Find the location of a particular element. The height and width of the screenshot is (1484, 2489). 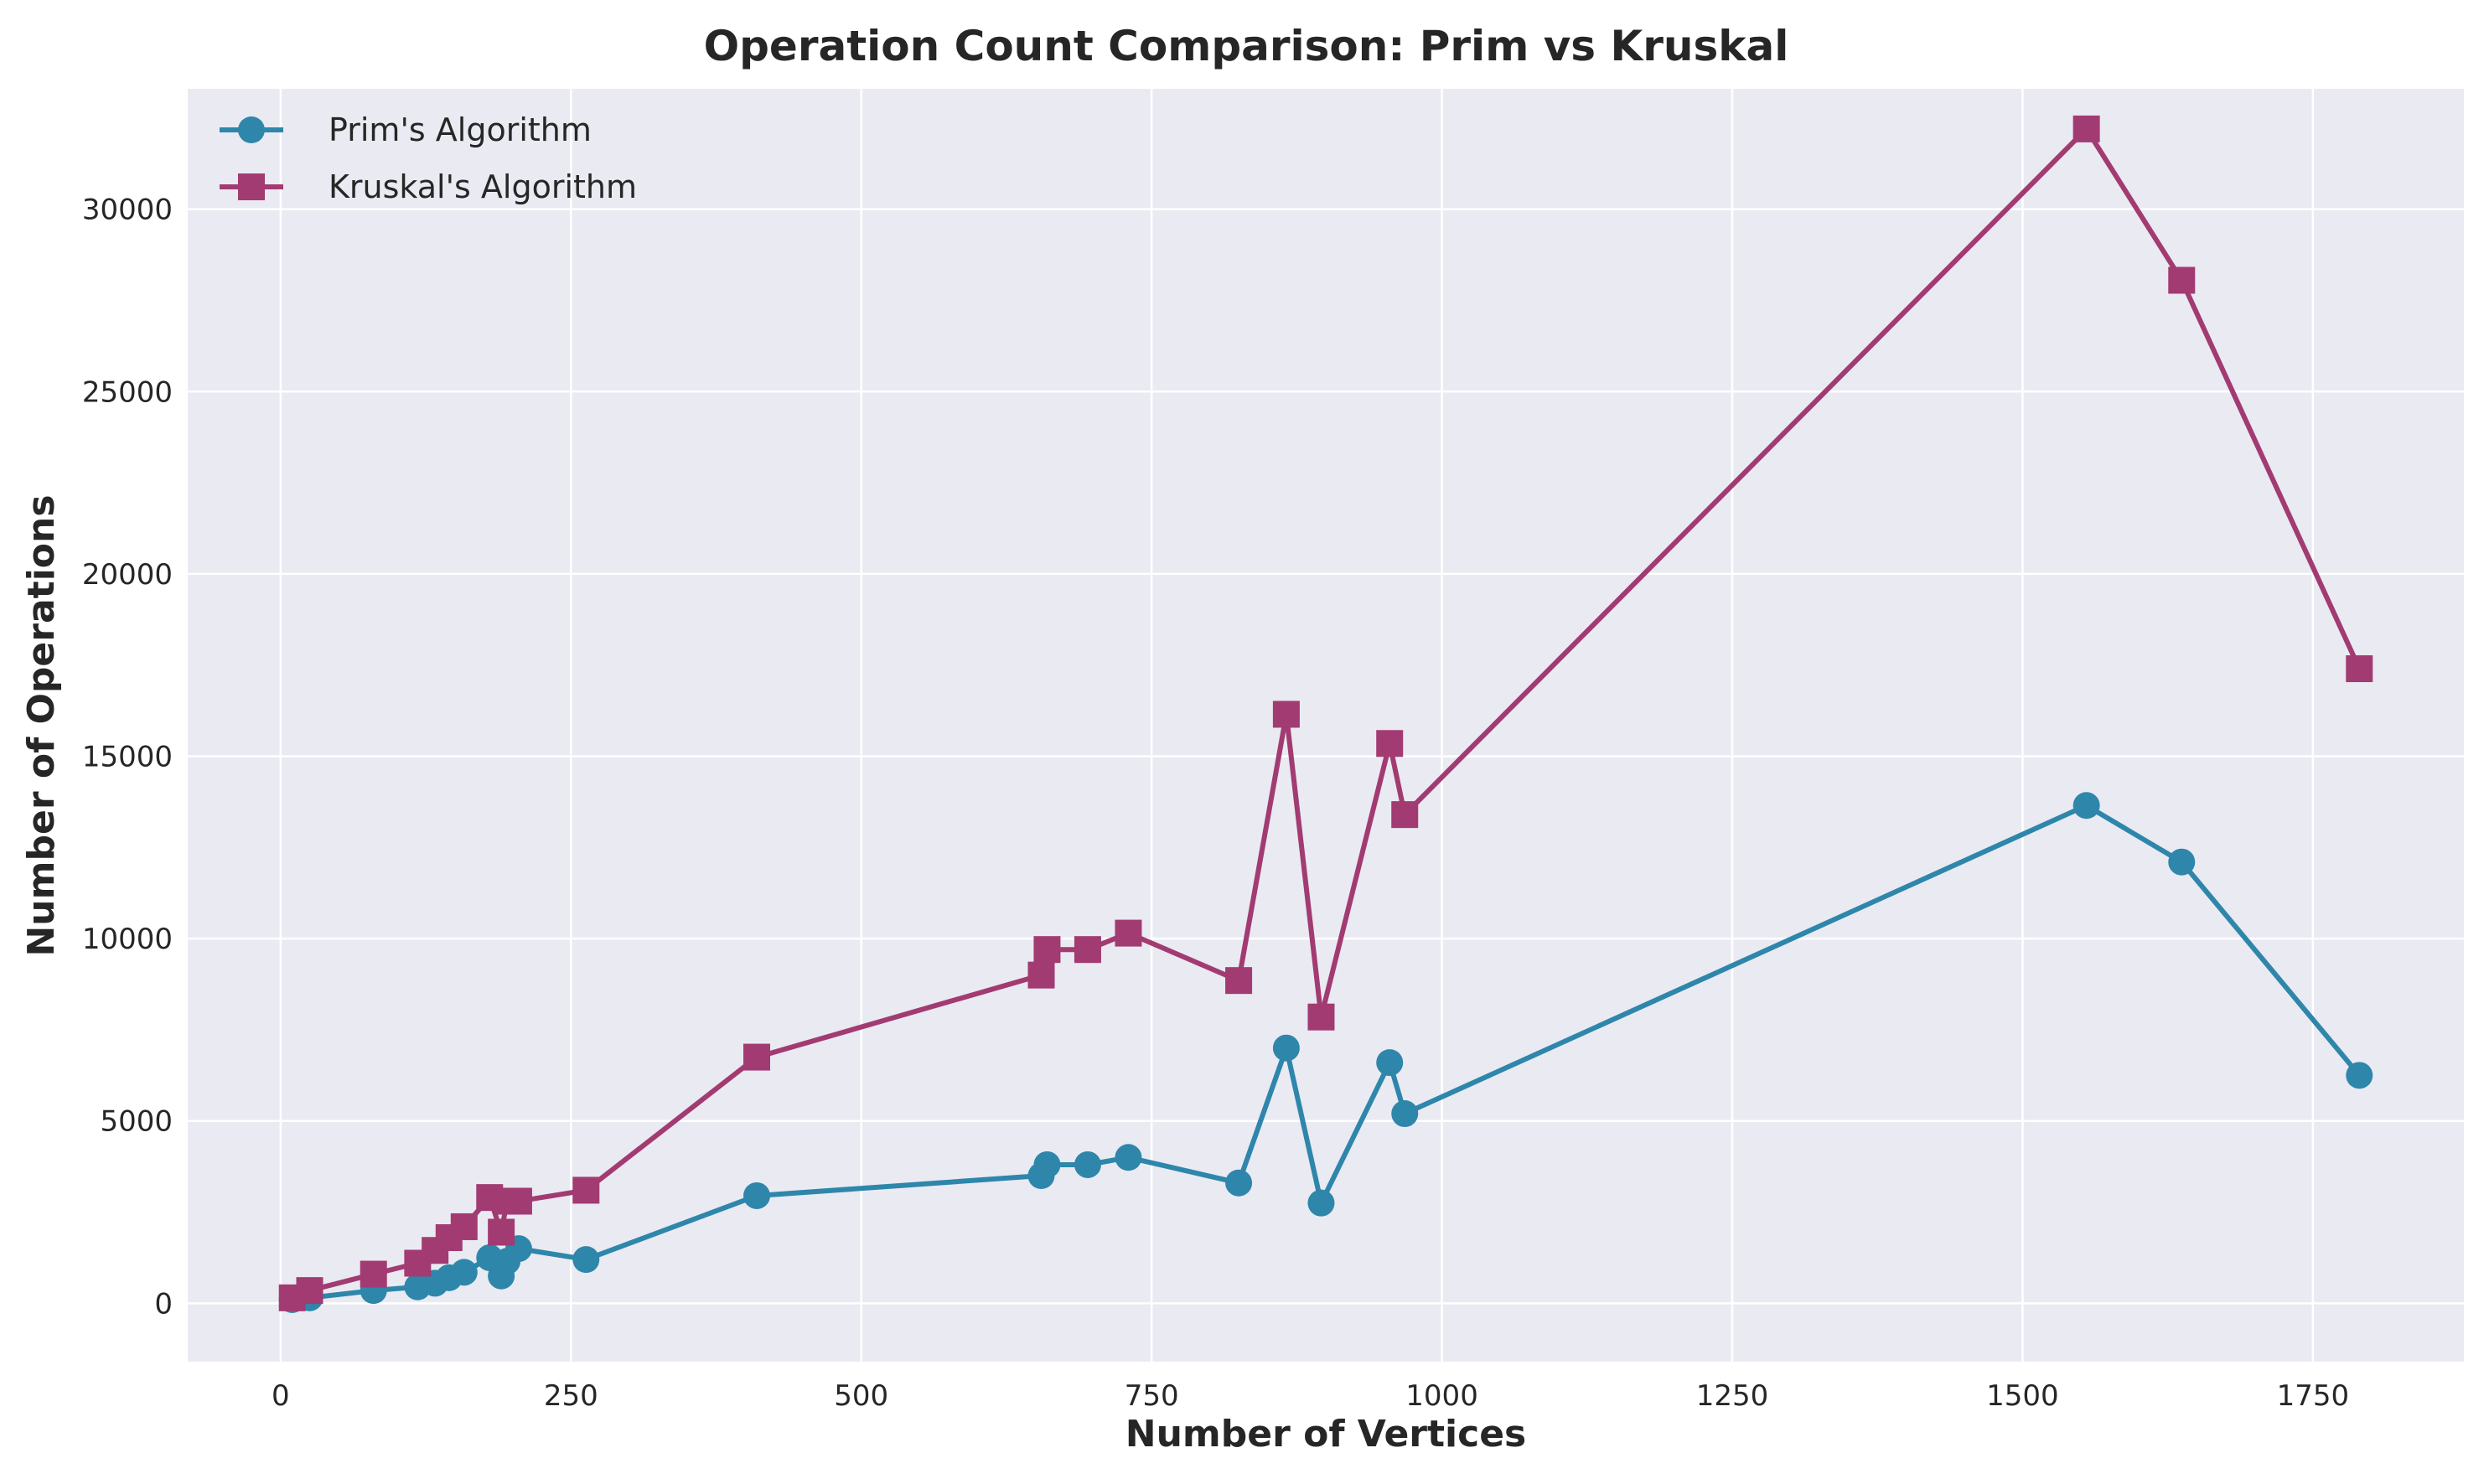

y-tick-label: 25000 is located at coordinates (127, 392).